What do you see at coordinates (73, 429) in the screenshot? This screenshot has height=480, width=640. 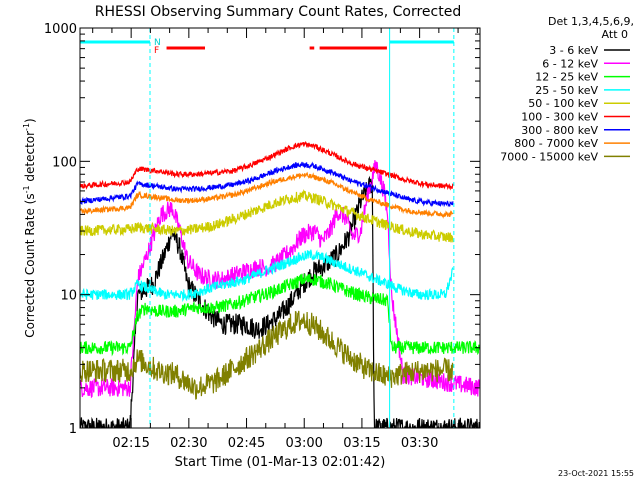 I see `y-tick-label-1: 1` at bounding box center [73, 429].